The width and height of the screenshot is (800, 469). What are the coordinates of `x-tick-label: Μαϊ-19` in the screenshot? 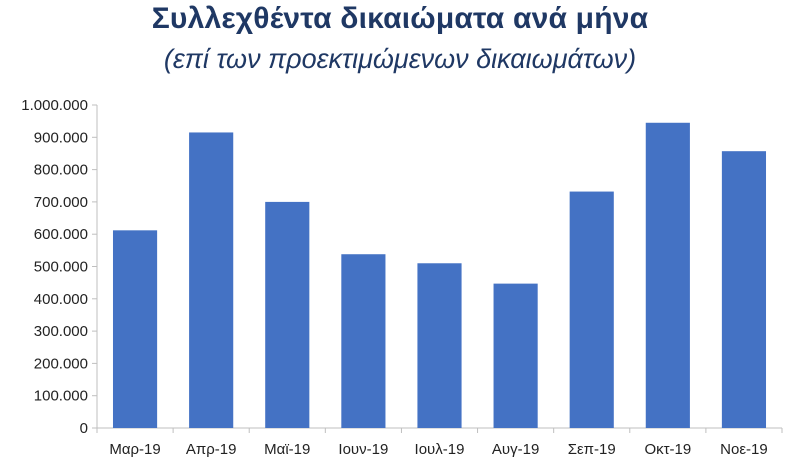 It's located at (287, 449).